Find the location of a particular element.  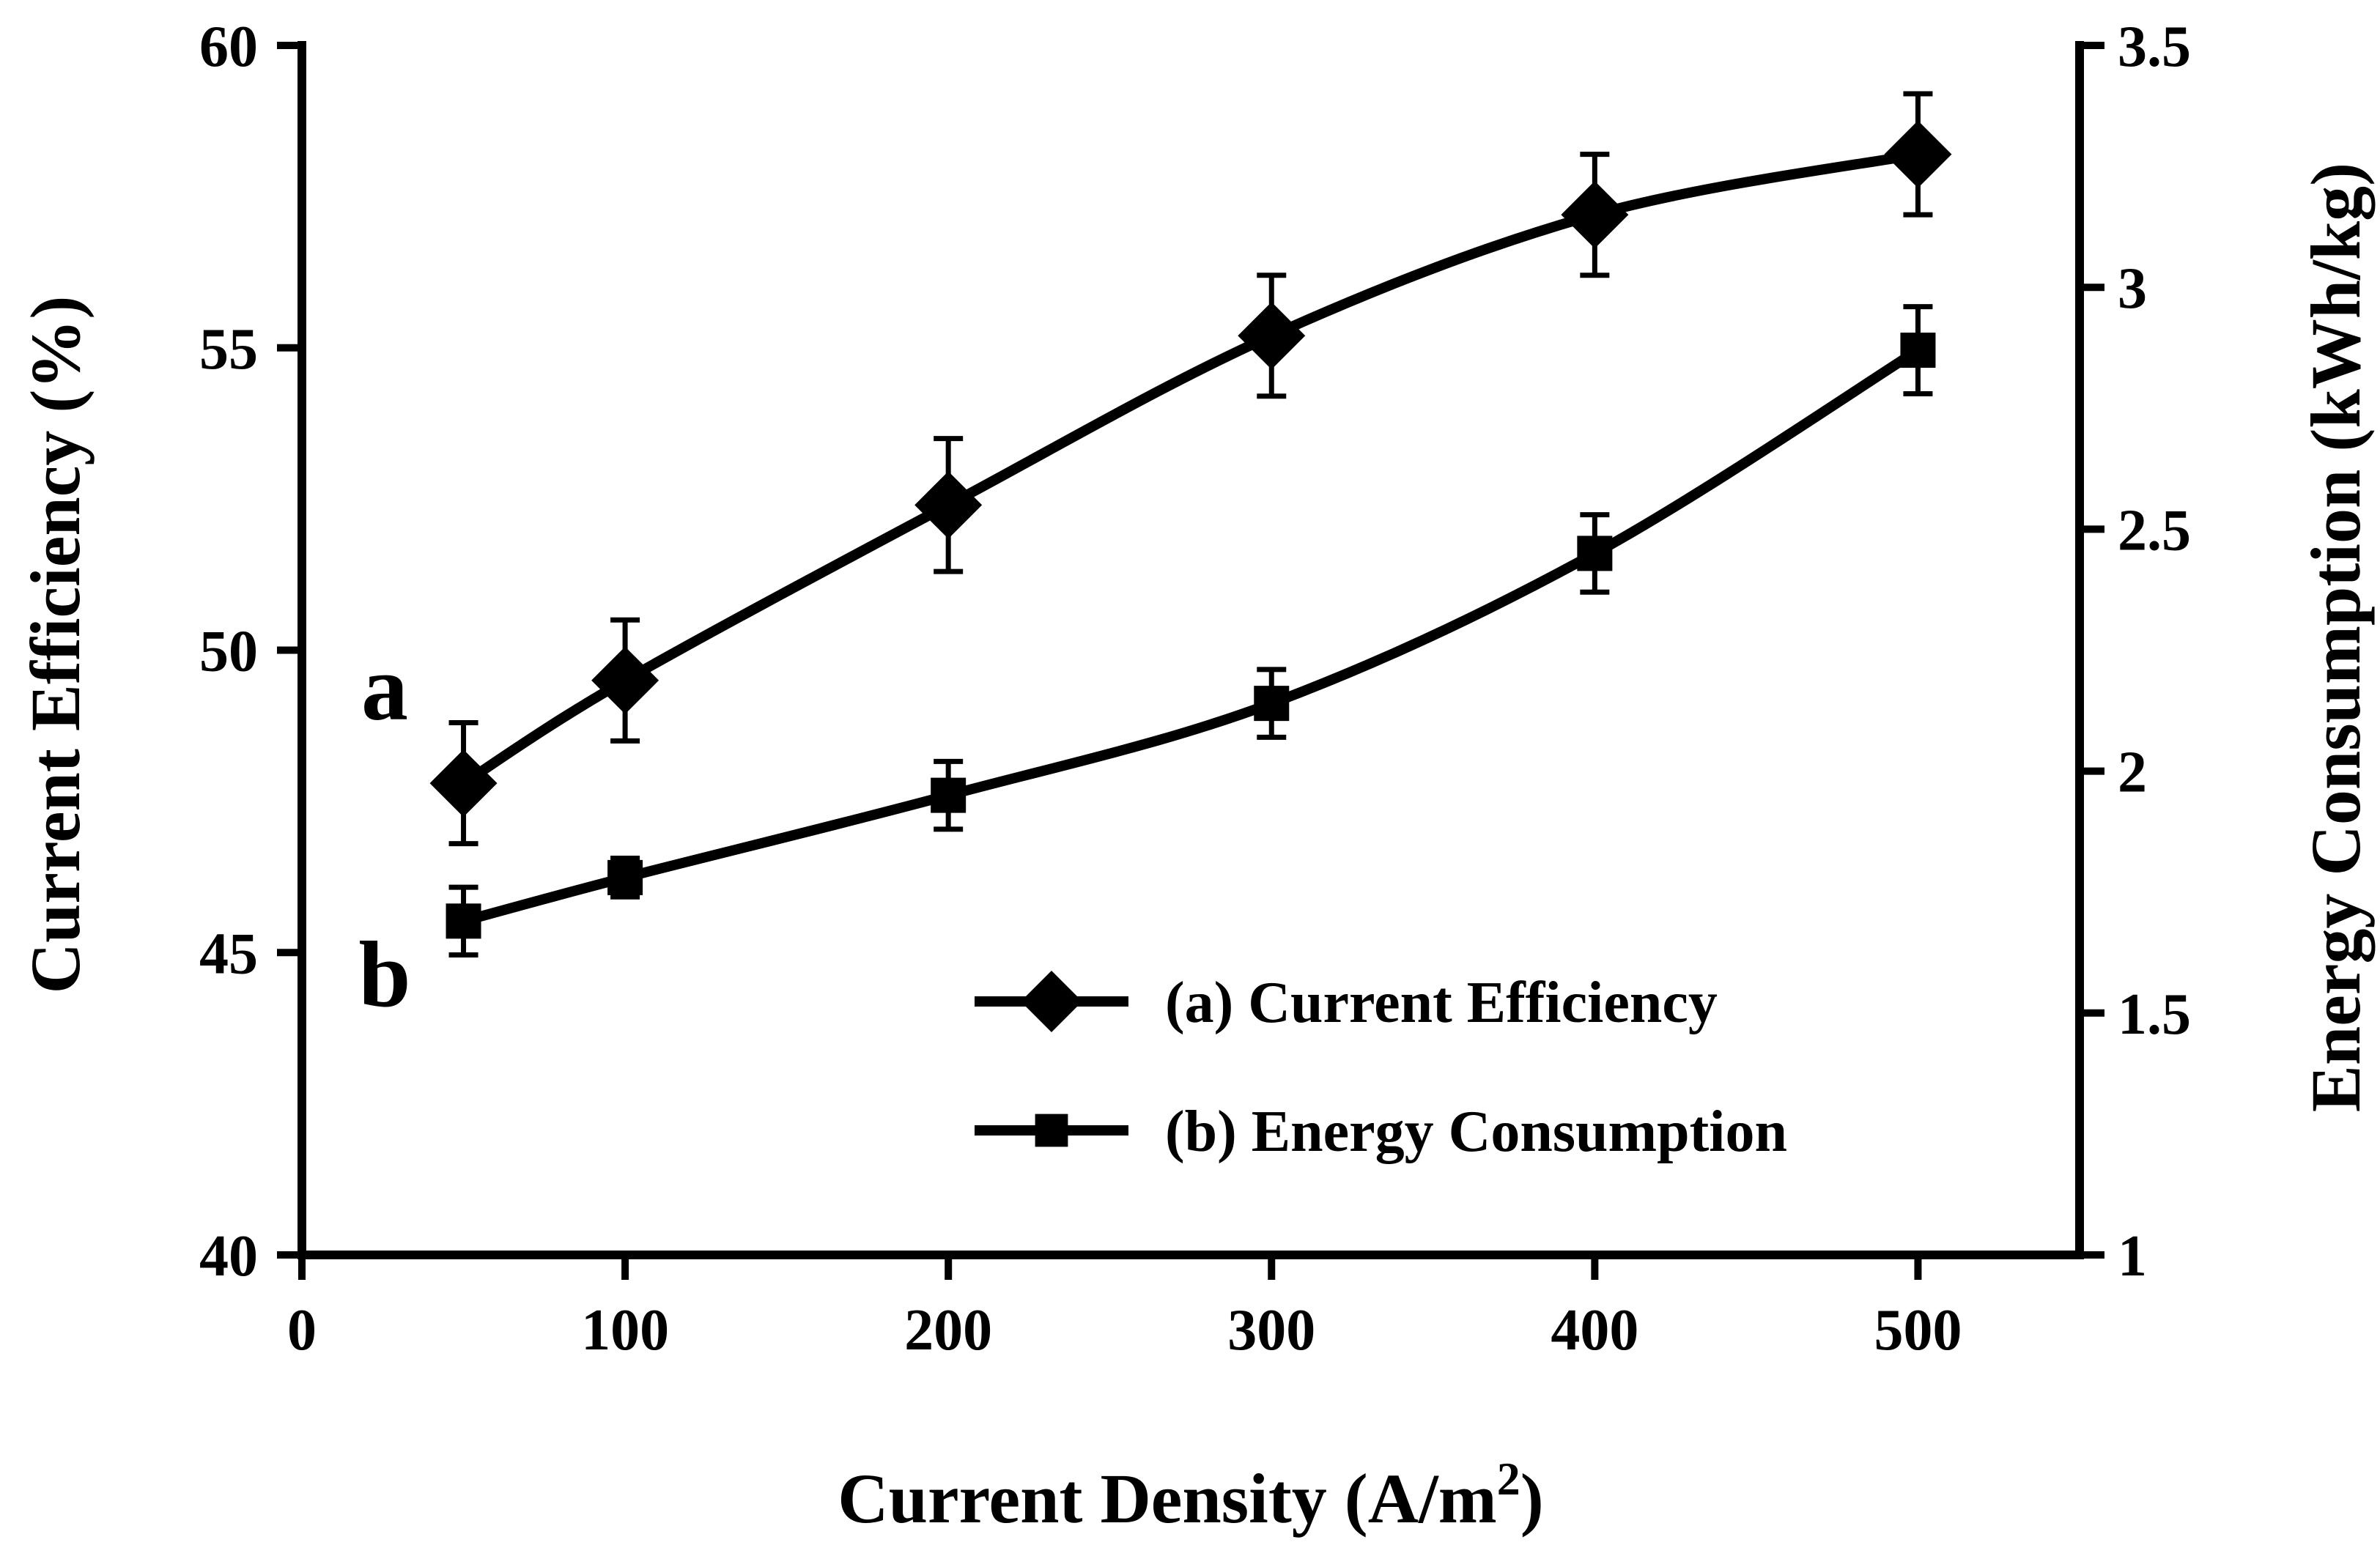

x-axis-title-close: ) is located at coordinates (1532, 1498).